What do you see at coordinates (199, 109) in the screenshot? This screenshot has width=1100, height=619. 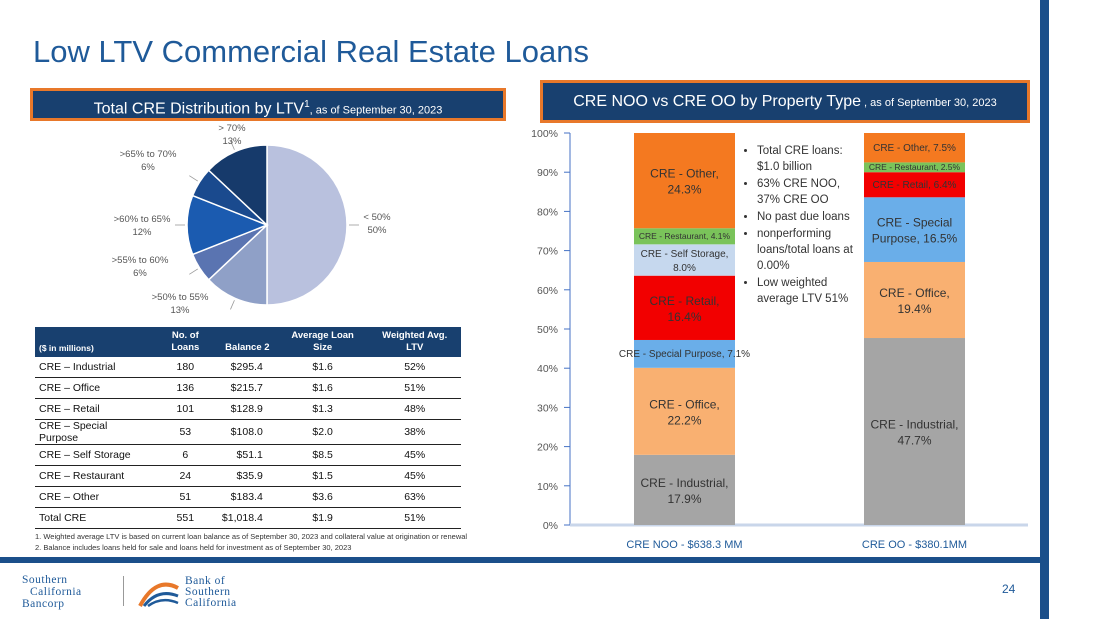 I see `pie-banner-title: Total CRE Distribution by LTV` at bounding box center [199, 109].